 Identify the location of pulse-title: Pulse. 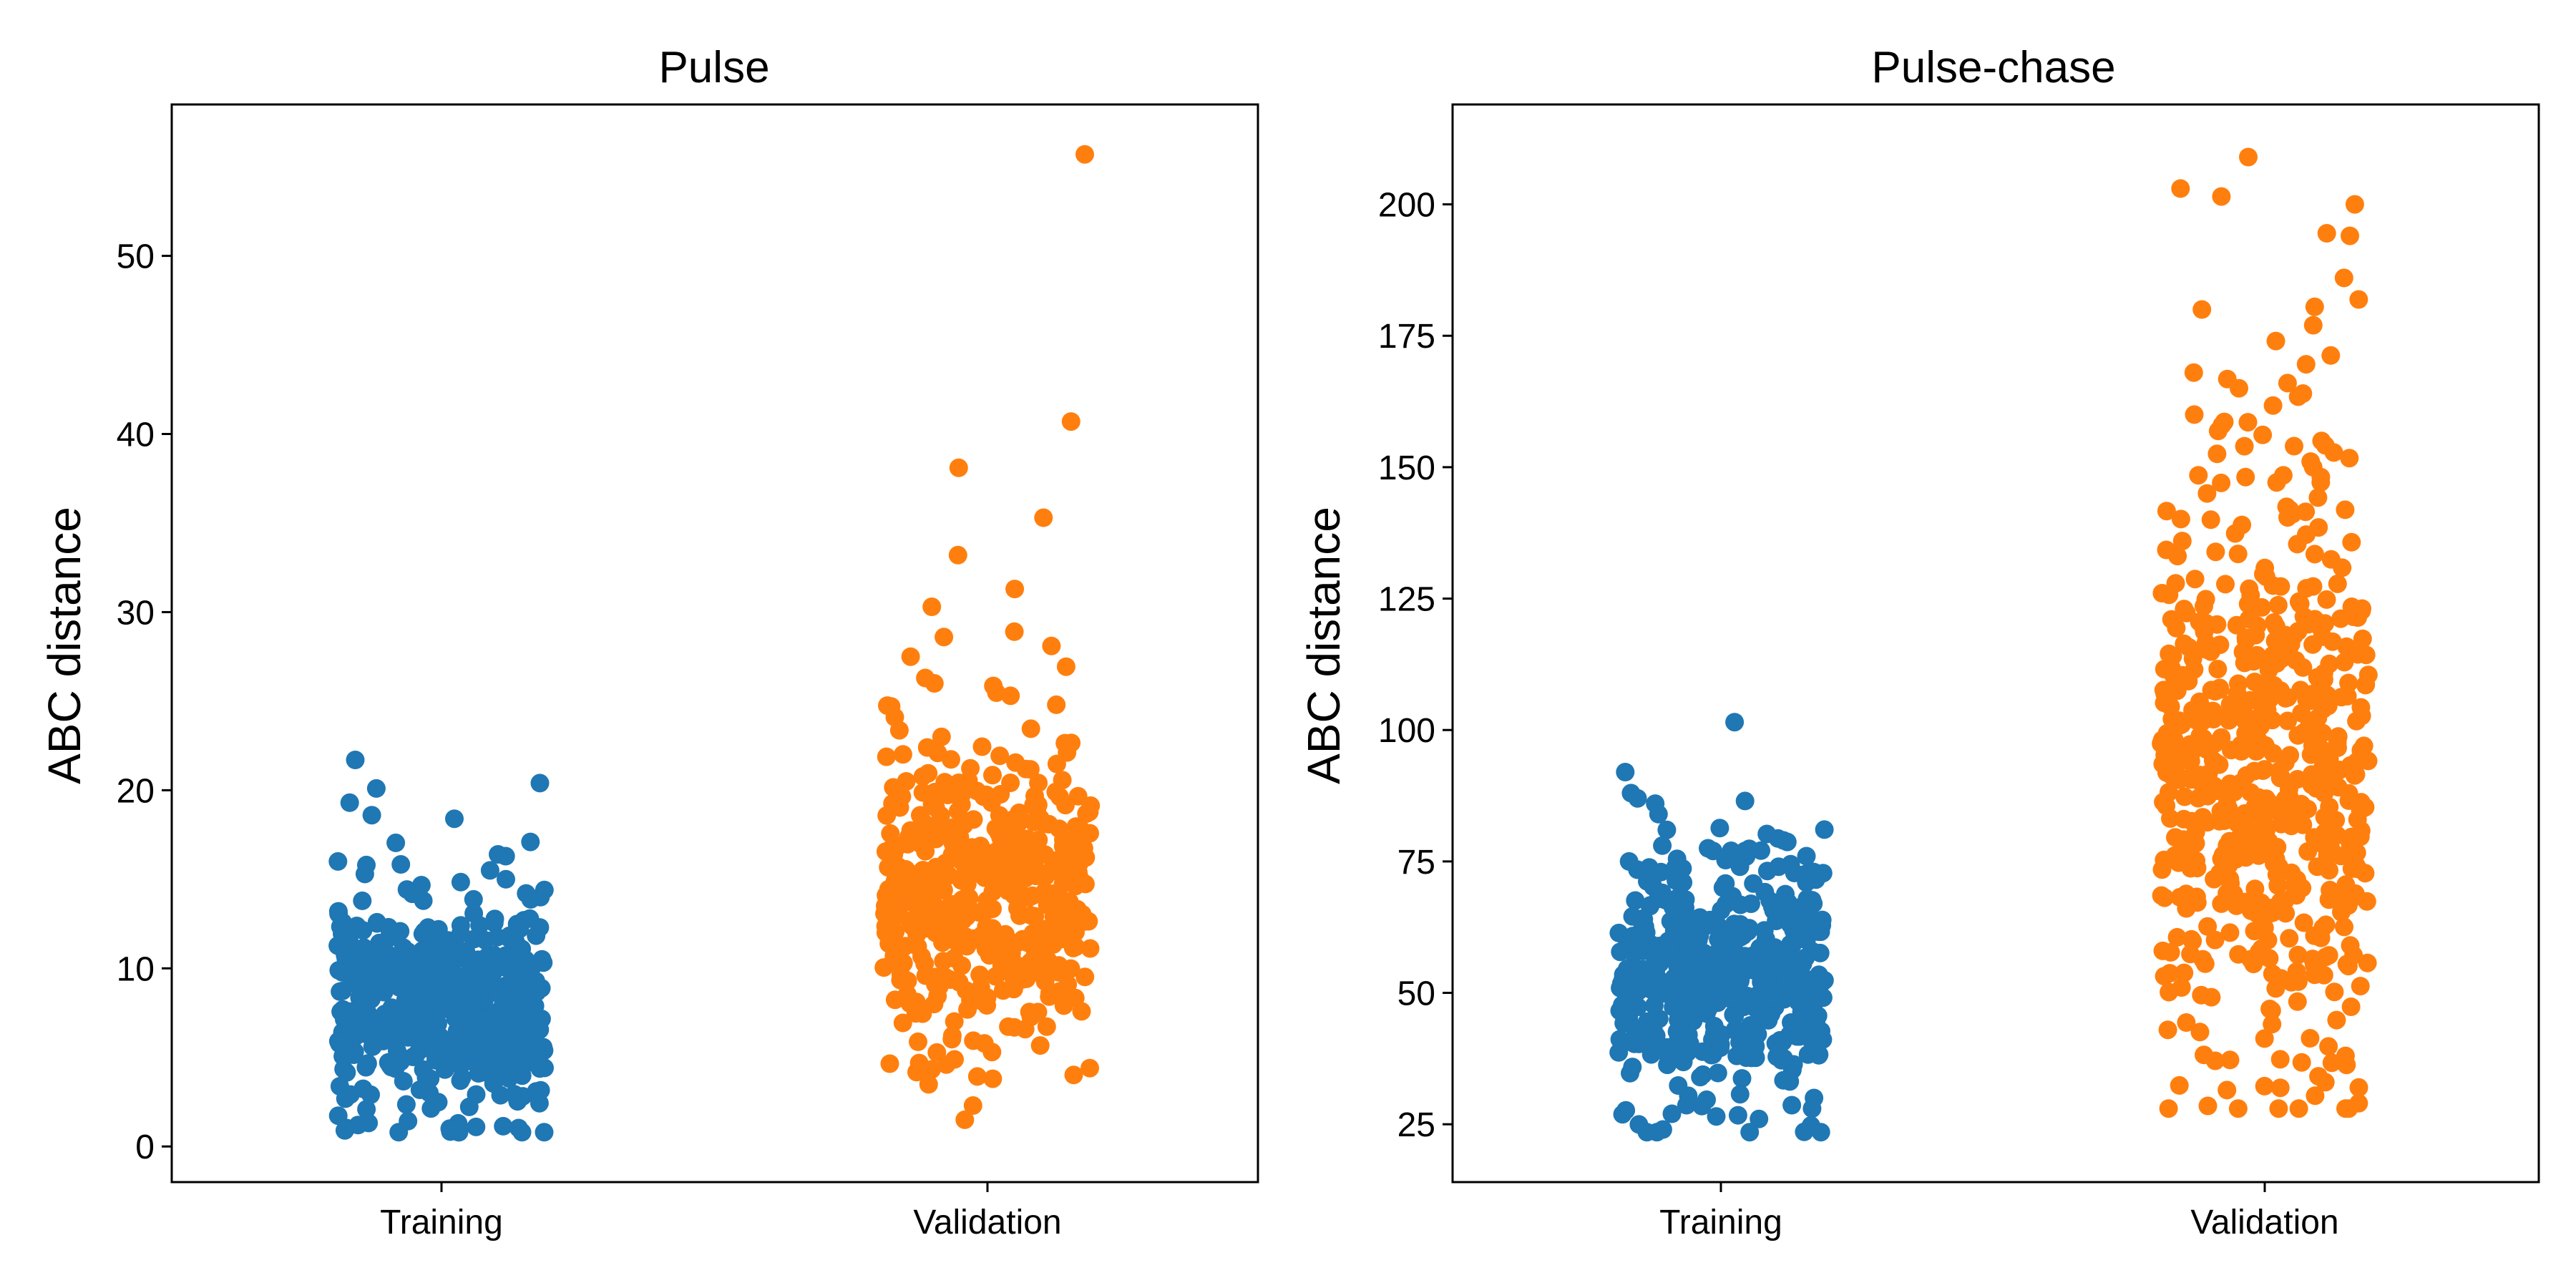
(713, 67).